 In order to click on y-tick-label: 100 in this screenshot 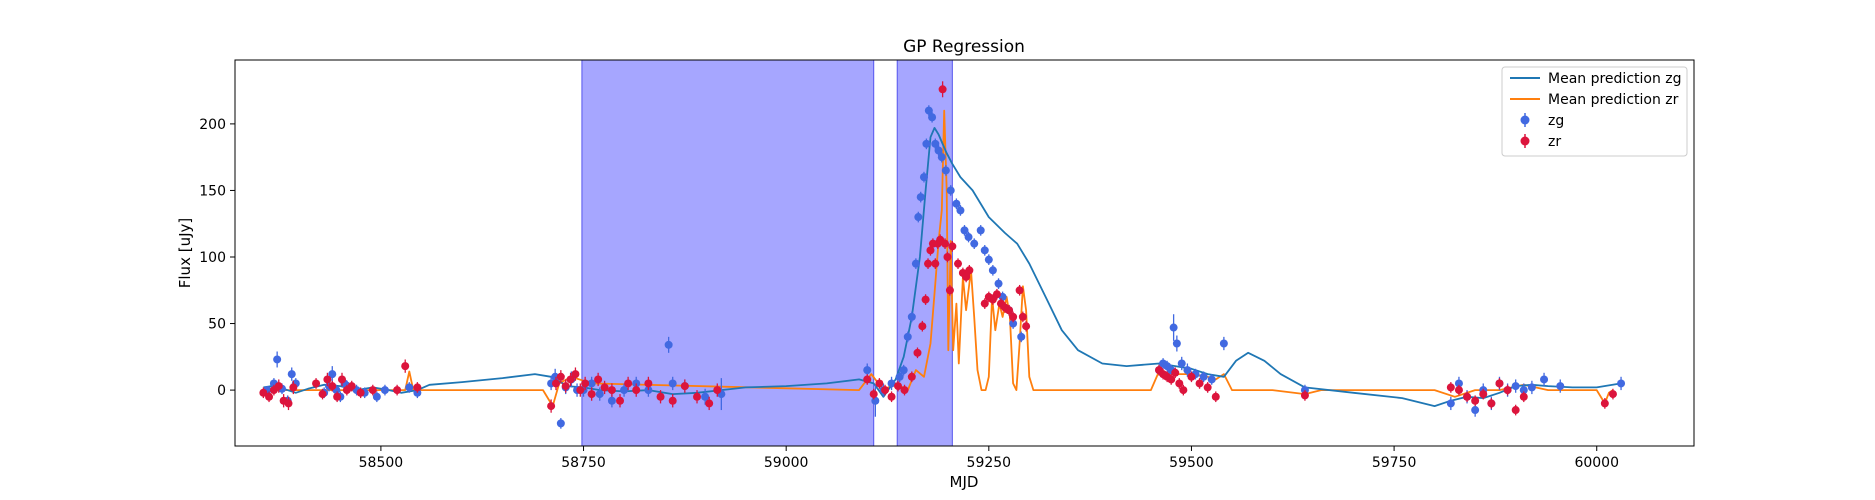, I will do `click(212, 258)`.